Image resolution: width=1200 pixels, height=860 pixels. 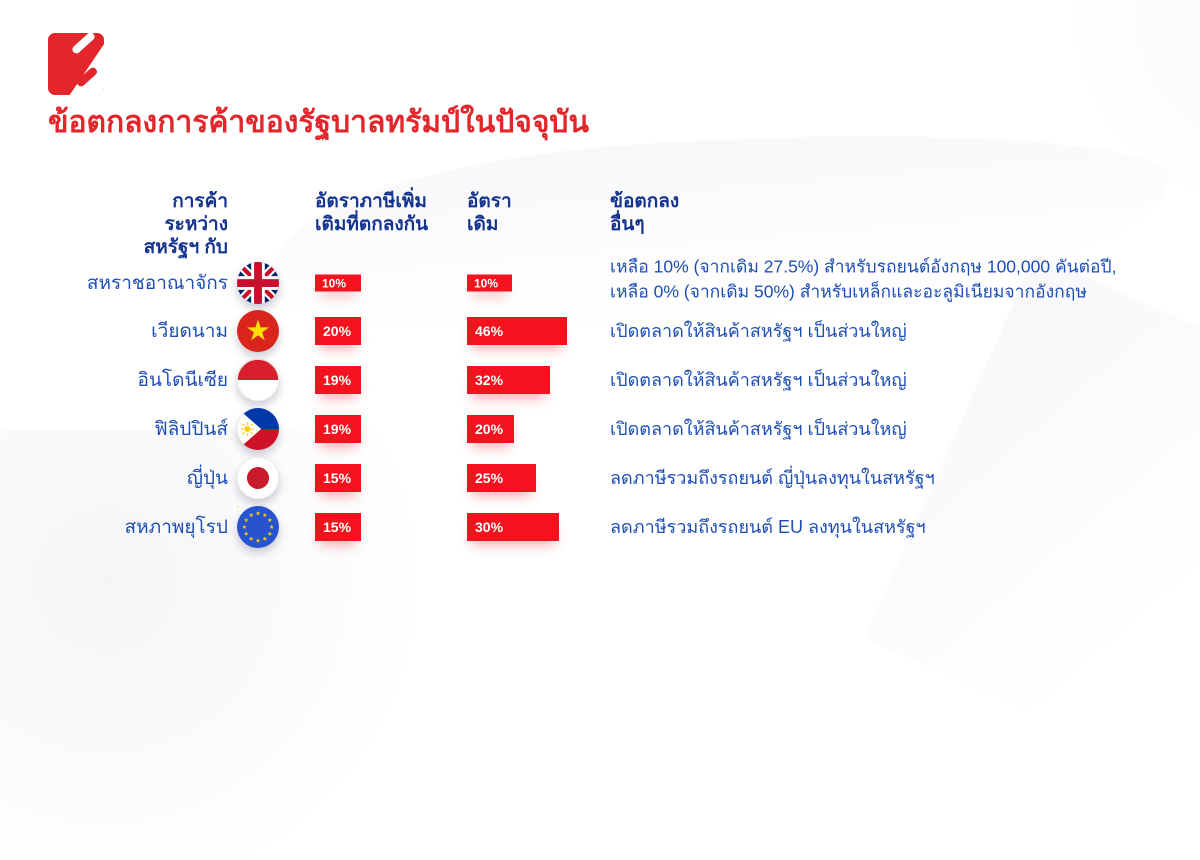 I want to click on row-note: ลดภาษีรวมถึงรถยนต์ EU ลงทุนในสหรัฐฯ, so click(x=768, y=526).